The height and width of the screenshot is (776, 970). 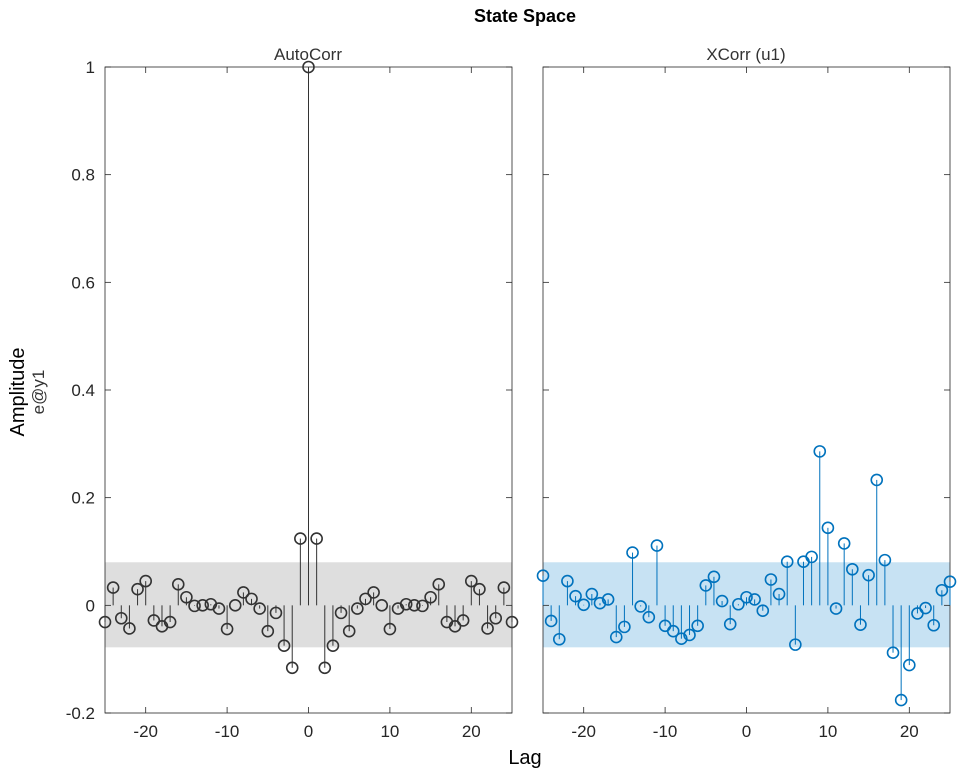 I want to click on y-axis-label: Amplitude, so click(x=18, y=392).